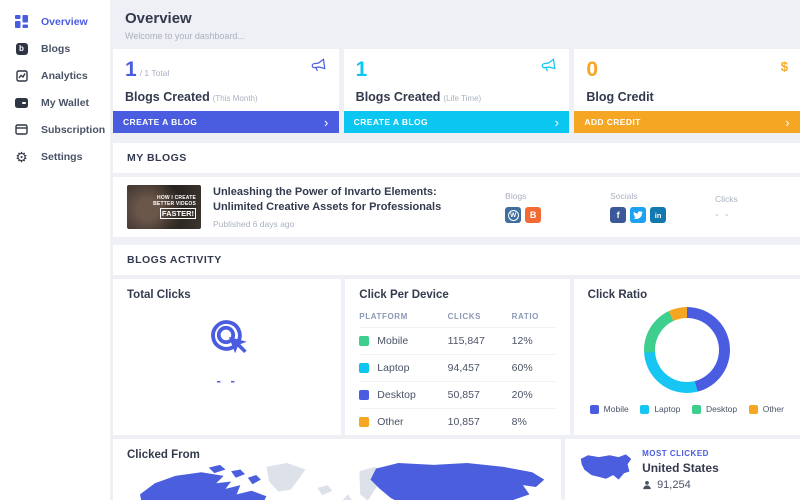  What do you see at coordinates (21, 129) in the screenshot?
I see `subscription-card-icon` at bounding box center [21, 129].